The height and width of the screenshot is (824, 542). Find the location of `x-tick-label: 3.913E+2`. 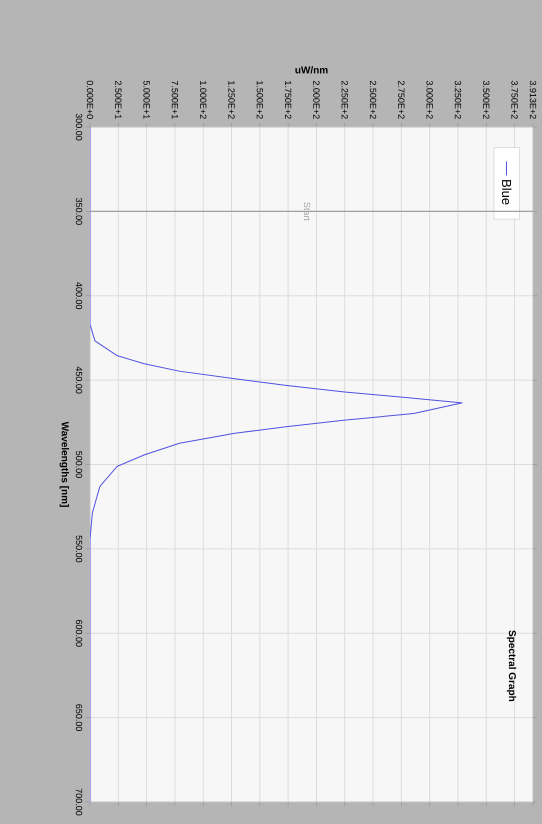

x-tick-label: 3.913E+2 is located at coordinates (533, 99).